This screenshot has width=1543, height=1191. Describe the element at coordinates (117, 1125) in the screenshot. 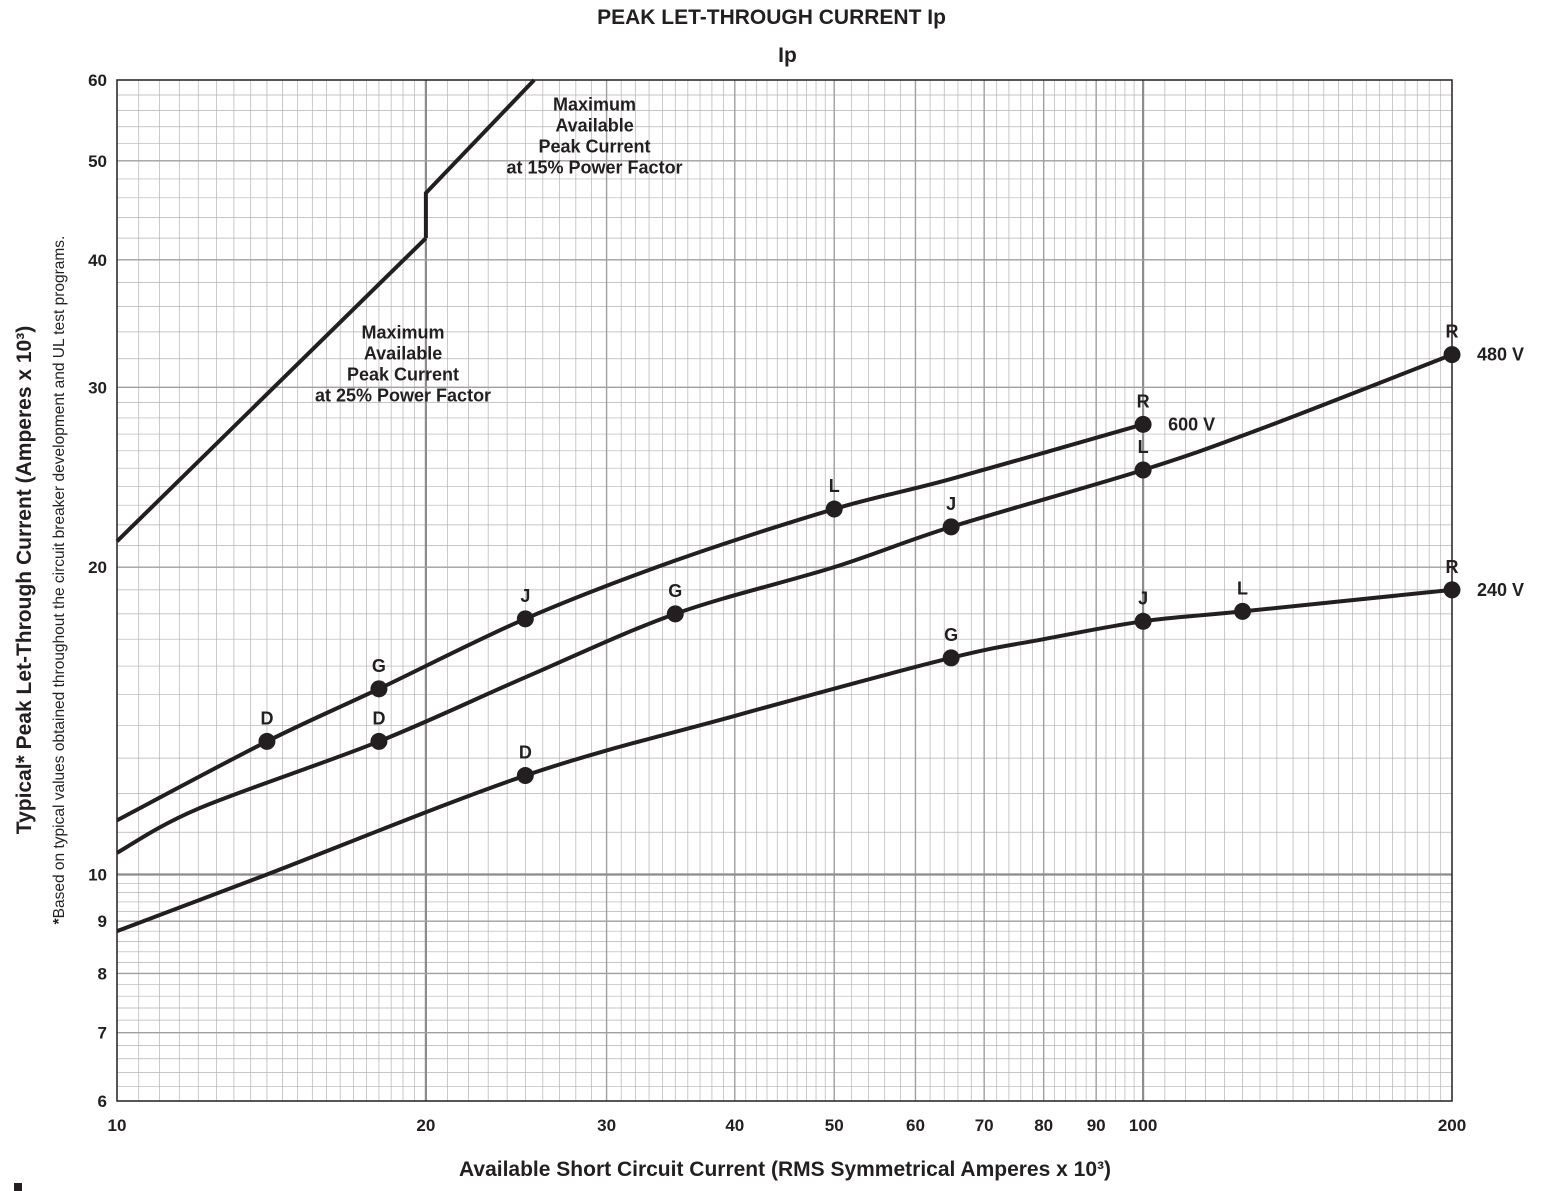

I see `x-tick-label: 10` at that location.